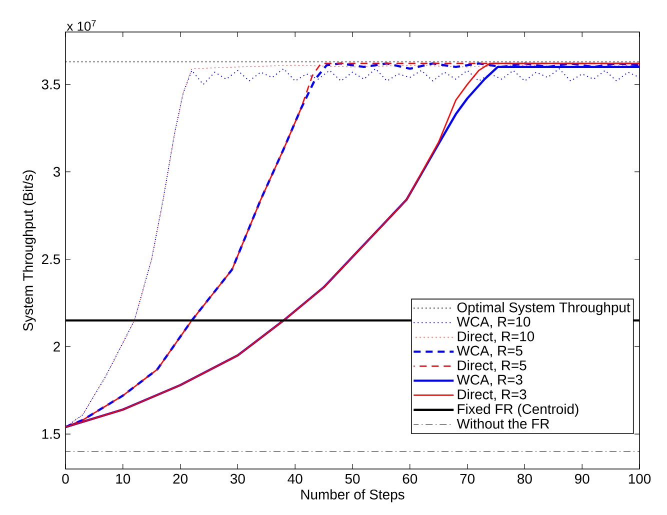  What do you see at coordinates (29, 250) in the screenshot?
I see `y-axis-title: System Throughput (Bit/s)` at bounding box center [29, 250].